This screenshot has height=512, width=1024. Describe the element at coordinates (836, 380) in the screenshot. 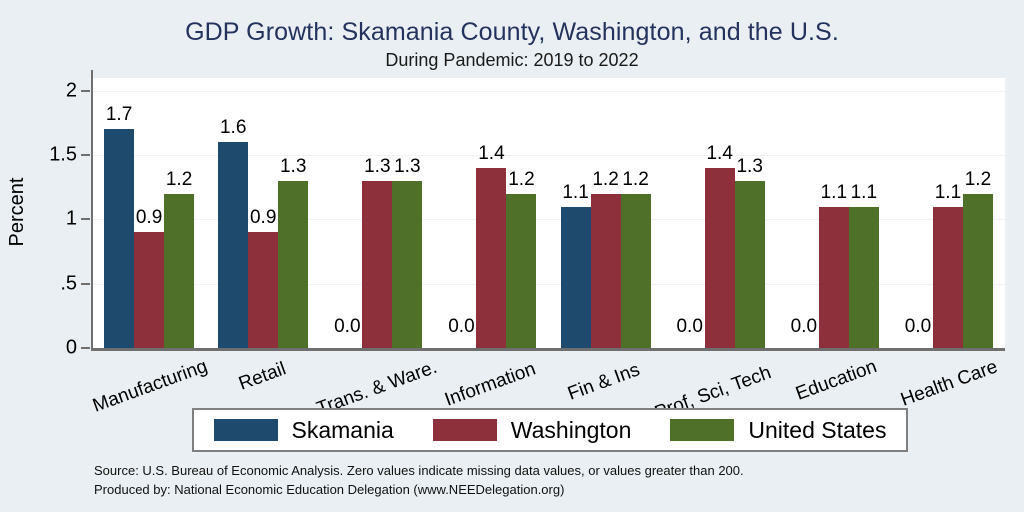

I see `x-axis-category-label: Education` at that location.